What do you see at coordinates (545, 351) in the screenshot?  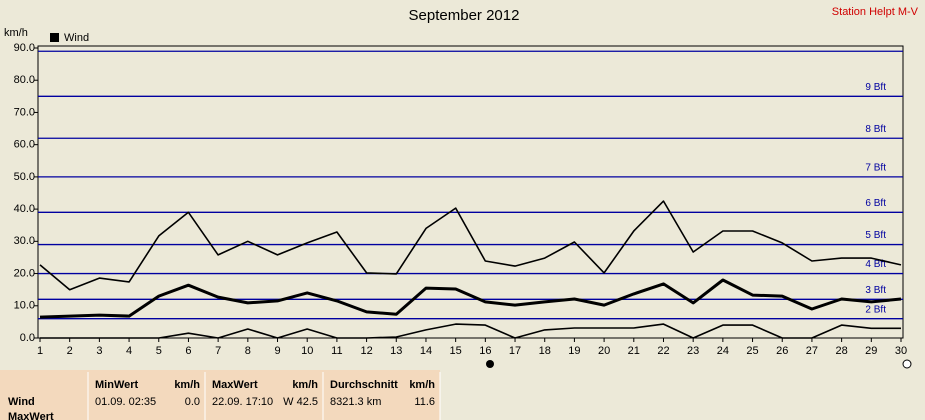 I see `x-tick-label: 18` at bounding box center [545, 351].